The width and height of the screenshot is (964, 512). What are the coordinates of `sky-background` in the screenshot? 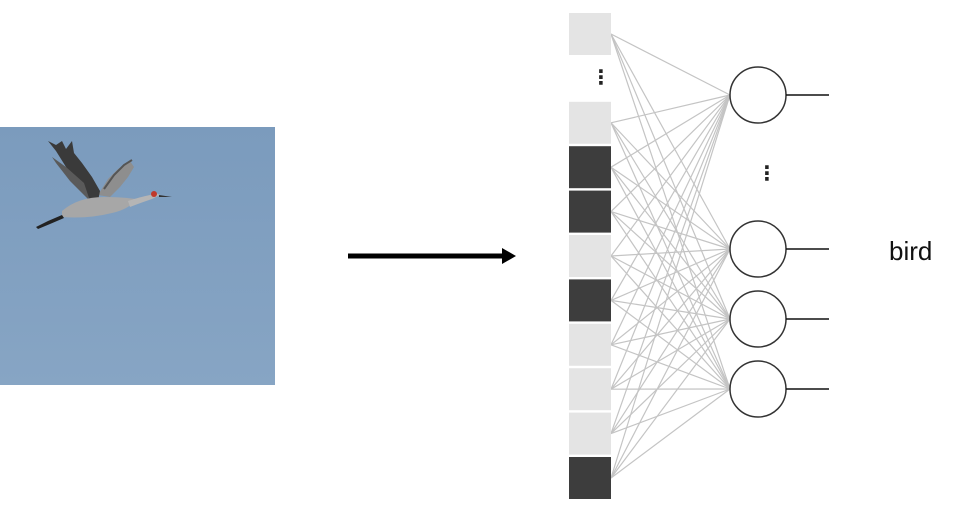 It's located at (137, 256).